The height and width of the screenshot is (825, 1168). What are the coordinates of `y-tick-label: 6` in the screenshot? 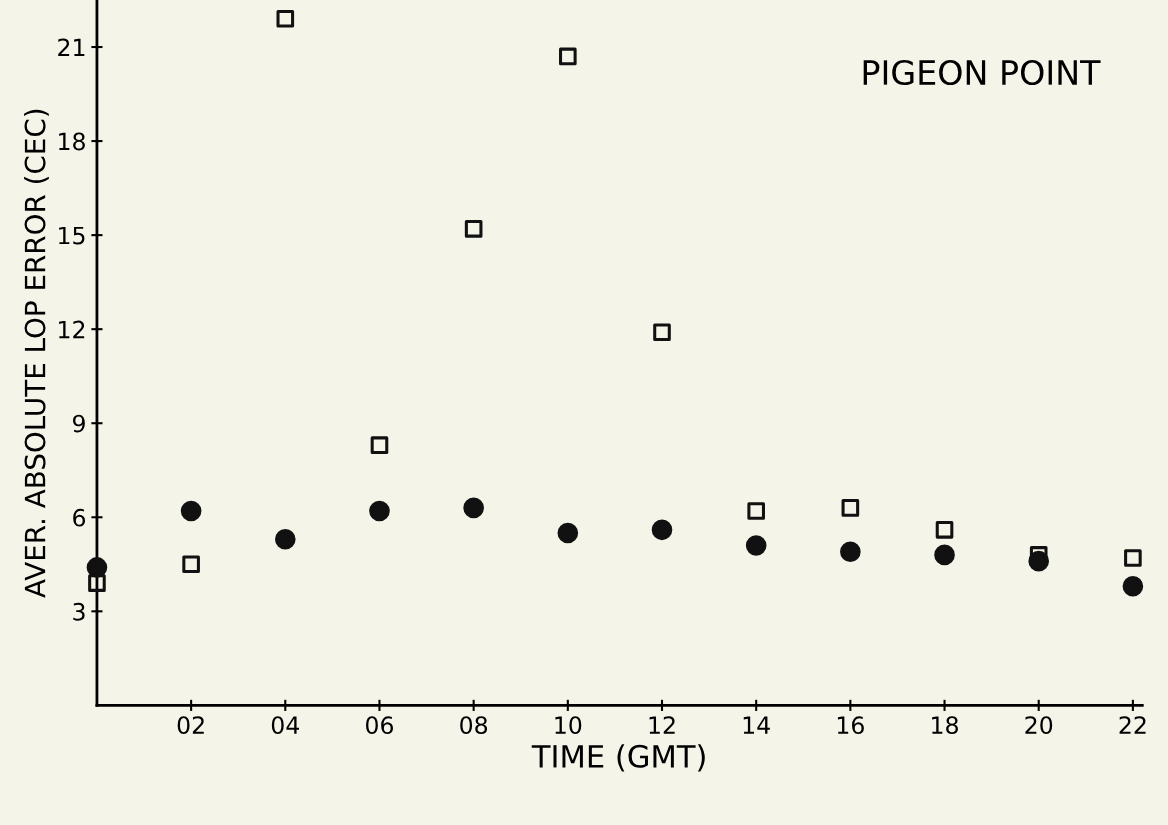 It's located at (79, 517).